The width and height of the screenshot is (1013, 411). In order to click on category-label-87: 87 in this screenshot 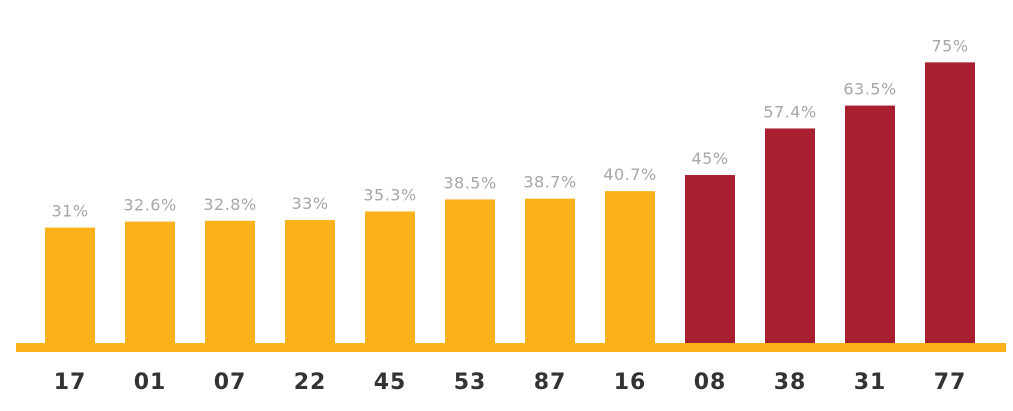, I will do `click(550, 382)`.